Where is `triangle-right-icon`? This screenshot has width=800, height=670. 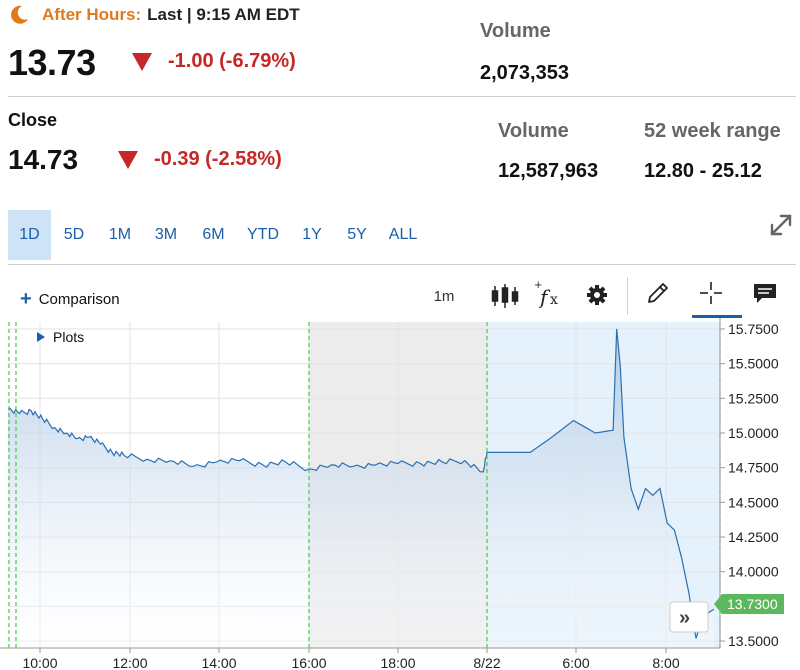 triangle-right-icon is located at coordinates (41, 337).